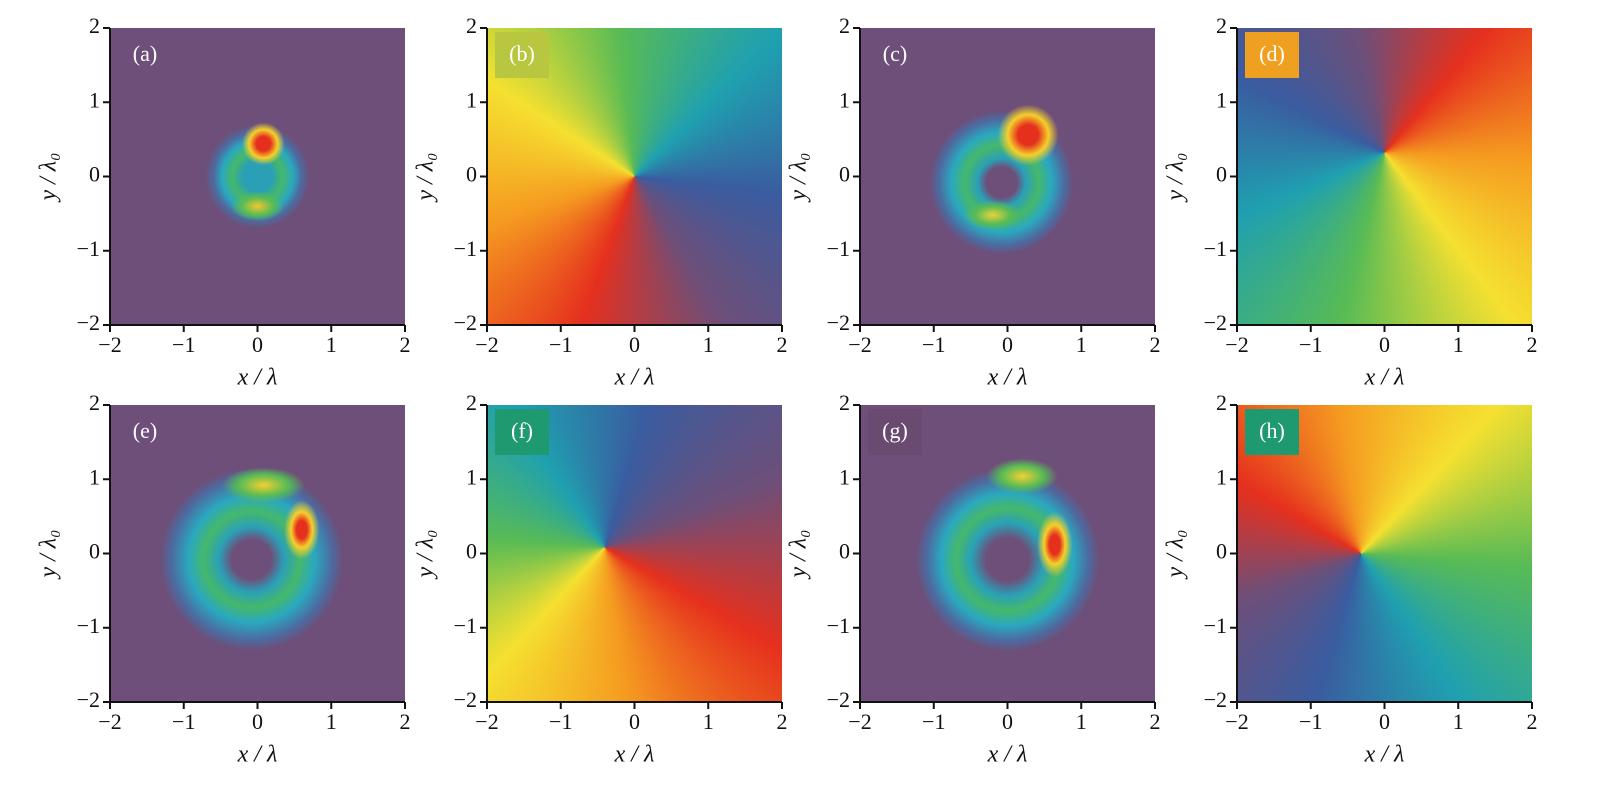 The height and width of the screenshot is (811, 1622). Describe the element at coordinates (145, 53) in the screenshot. I see `panel-label: (a)` at that location.